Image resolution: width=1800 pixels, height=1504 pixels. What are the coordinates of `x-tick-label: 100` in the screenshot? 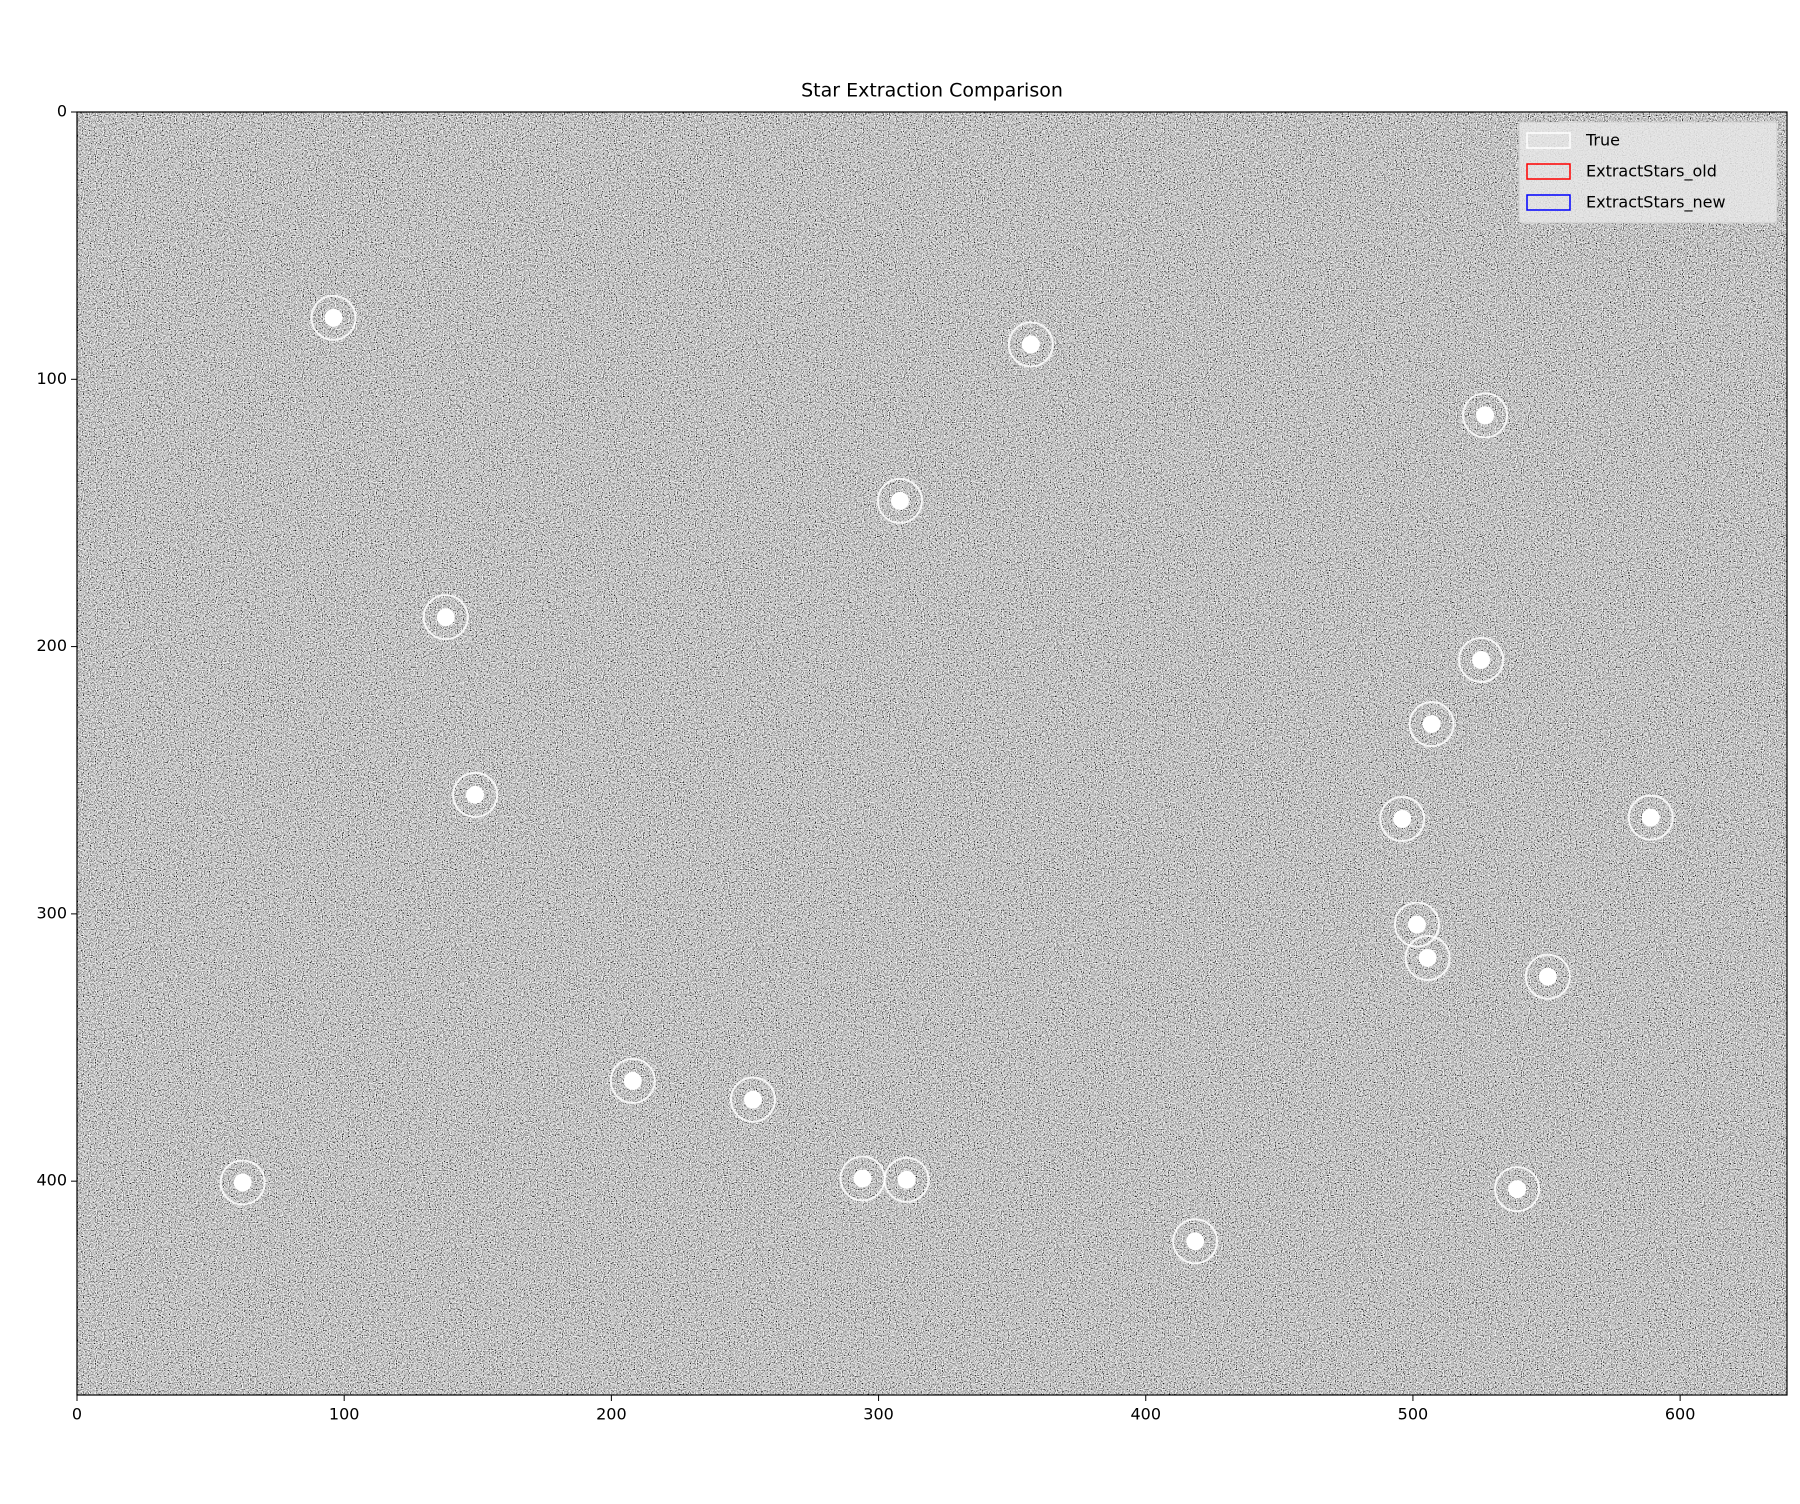 It's located at (344, 1414).